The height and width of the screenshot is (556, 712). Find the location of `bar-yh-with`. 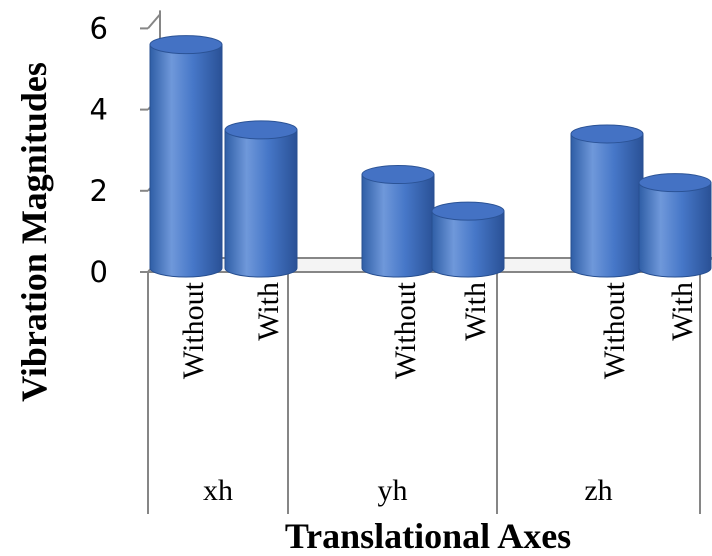

bar-yh-with is located at coordinates (468, 239).